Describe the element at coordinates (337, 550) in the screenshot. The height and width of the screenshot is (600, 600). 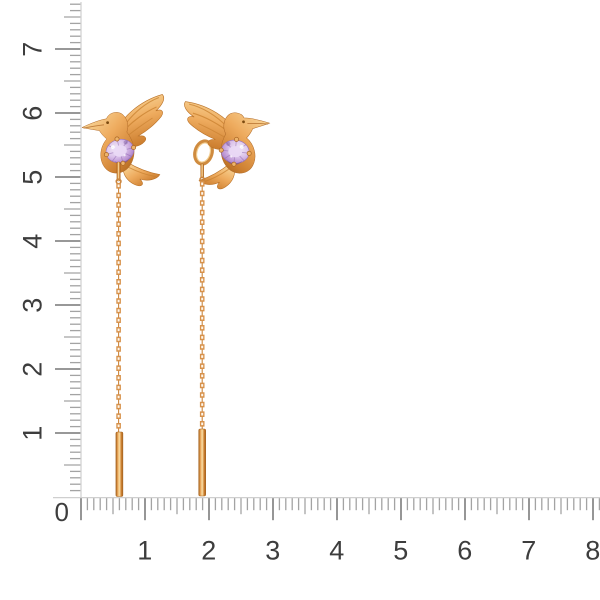
I see `ruler-h-label-4: 4` at that location.